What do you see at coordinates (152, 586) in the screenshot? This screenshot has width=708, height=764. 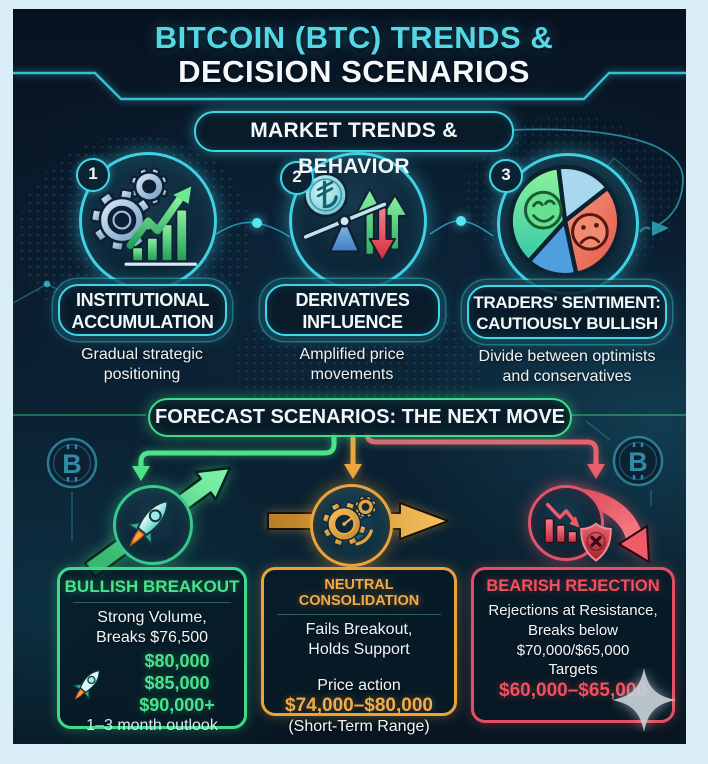 I see `bullish-title: BULLISH BREAKOUT` at bounding box center [152, 586].